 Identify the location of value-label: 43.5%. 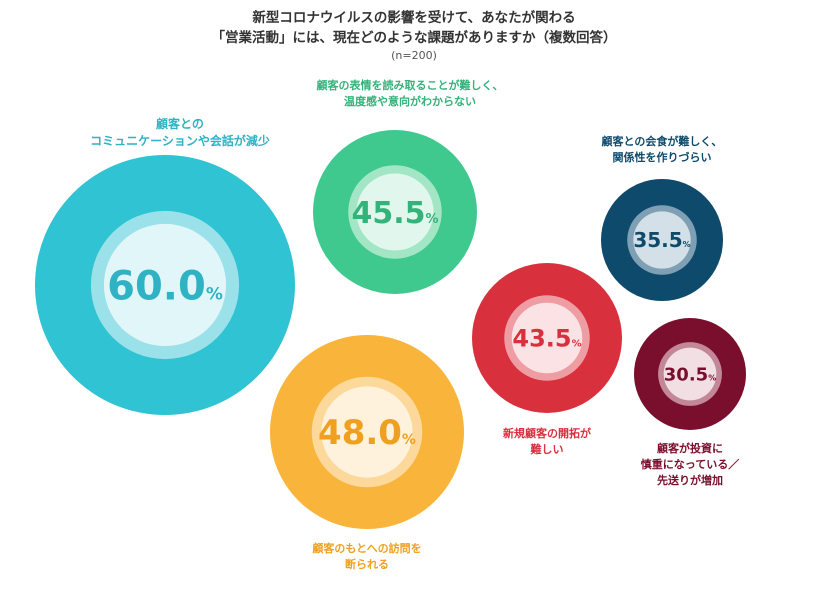
(546, 339).